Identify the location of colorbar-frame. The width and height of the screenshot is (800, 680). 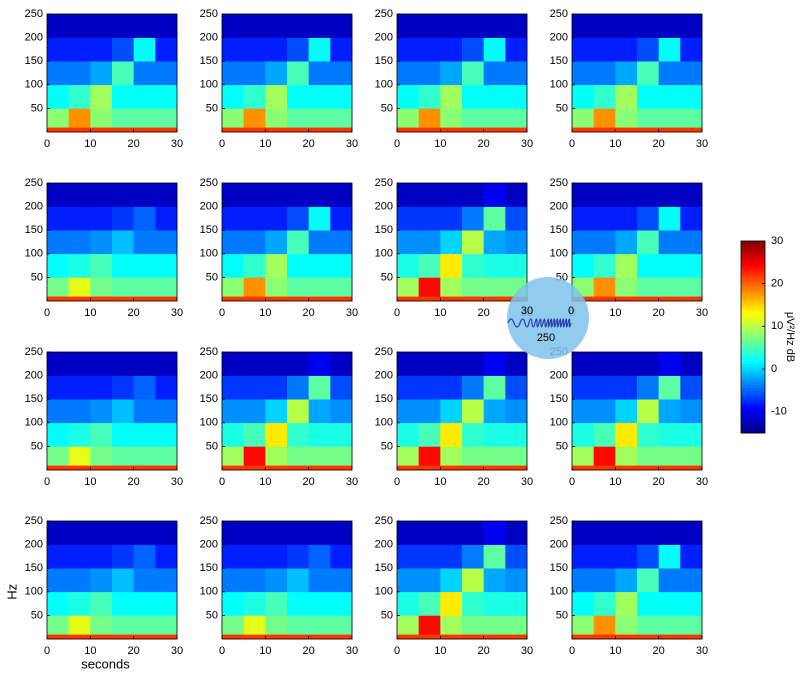
(753, 337).